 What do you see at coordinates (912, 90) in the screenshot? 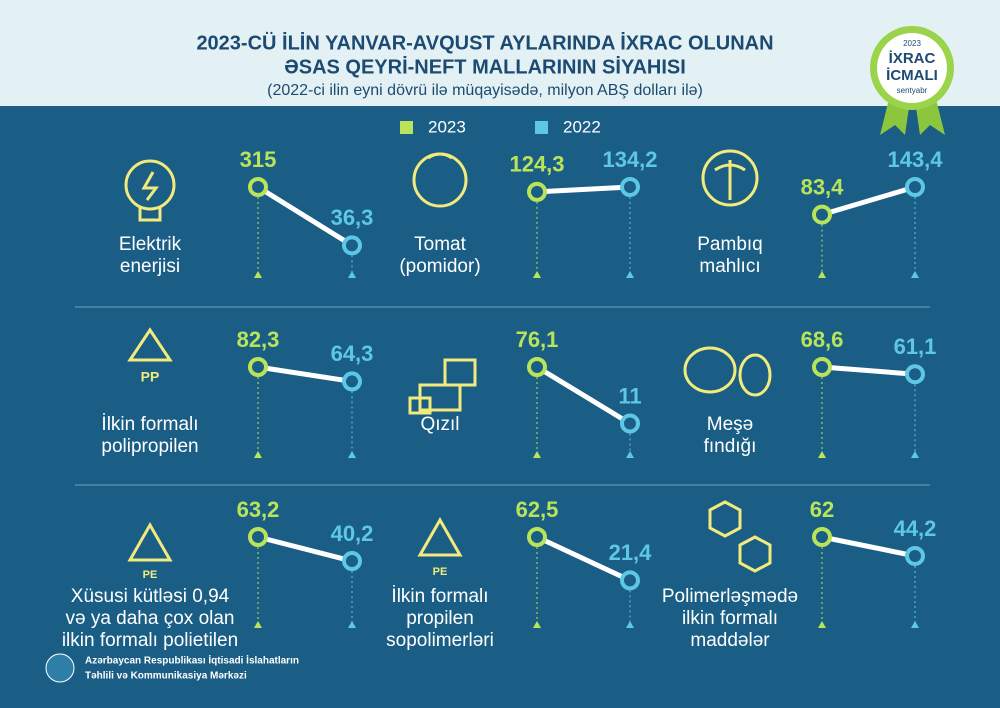
I see `badge-month: sentyabr` at bounding box center [912, 90].